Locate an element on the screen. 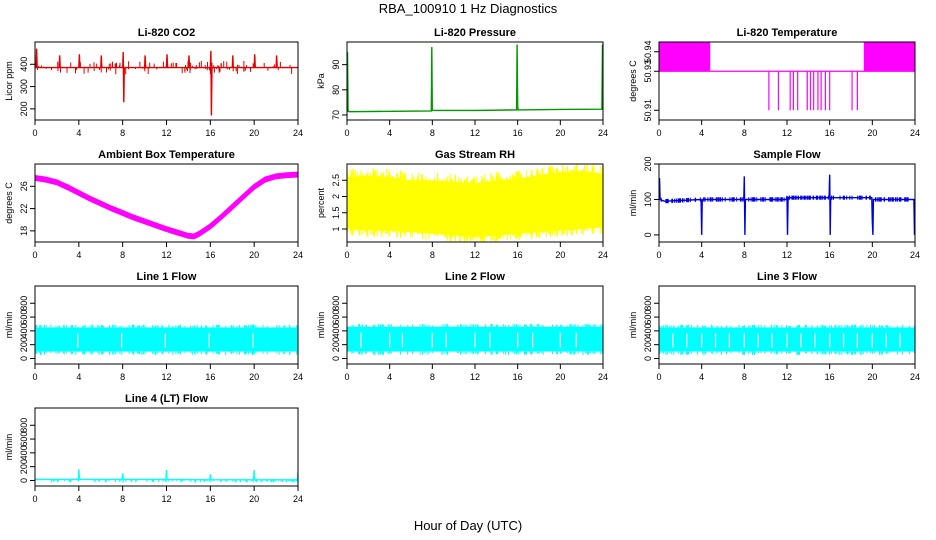  panel-3-block-right is located at coordinates (889, 57).